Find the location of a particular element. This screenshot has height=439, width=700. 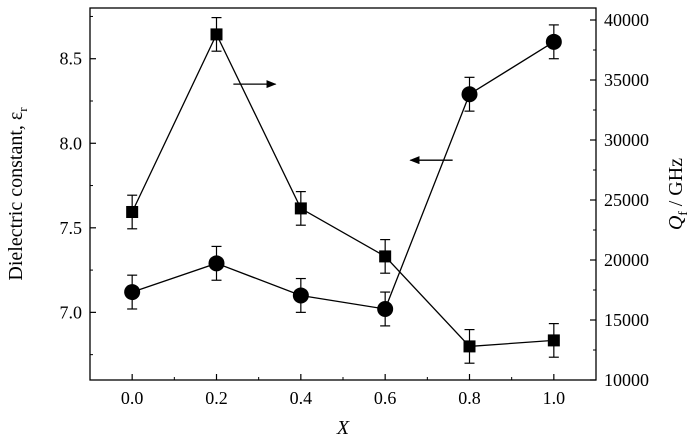

y-right-tick-label-2: 20000 is located at coordinates (626, 260).